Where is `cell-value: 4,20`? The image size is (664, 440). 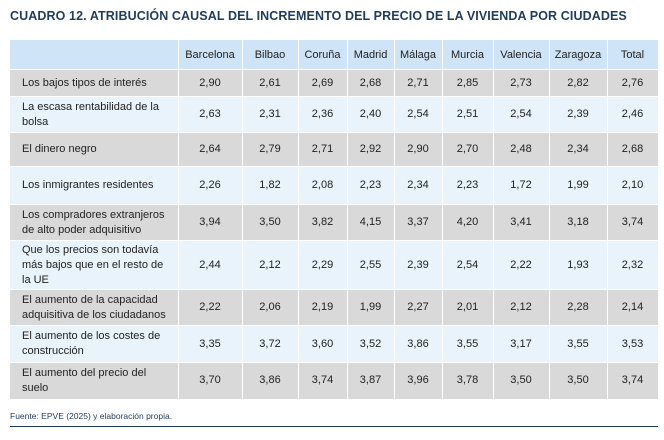
cell-value: 4,20 is located at coordinates (468, 222).